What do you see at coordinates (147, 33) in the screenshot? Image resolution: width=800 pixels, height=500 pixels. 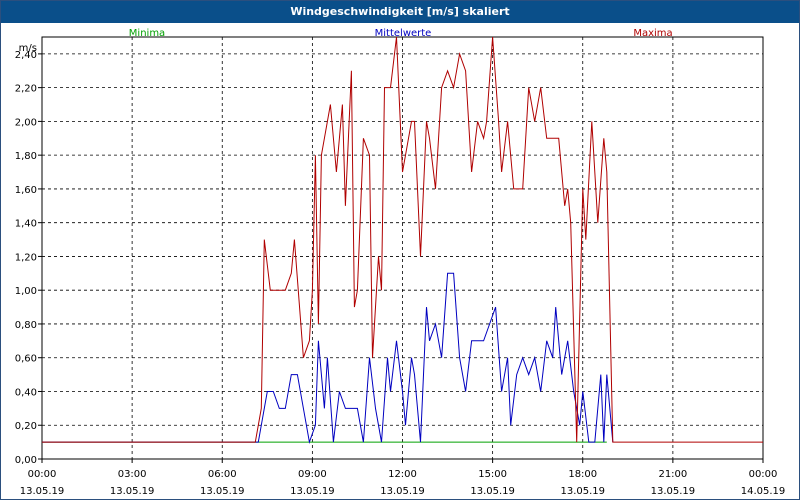 I see `legend-entry-minima: Minima` at bounding box center [147, 33].